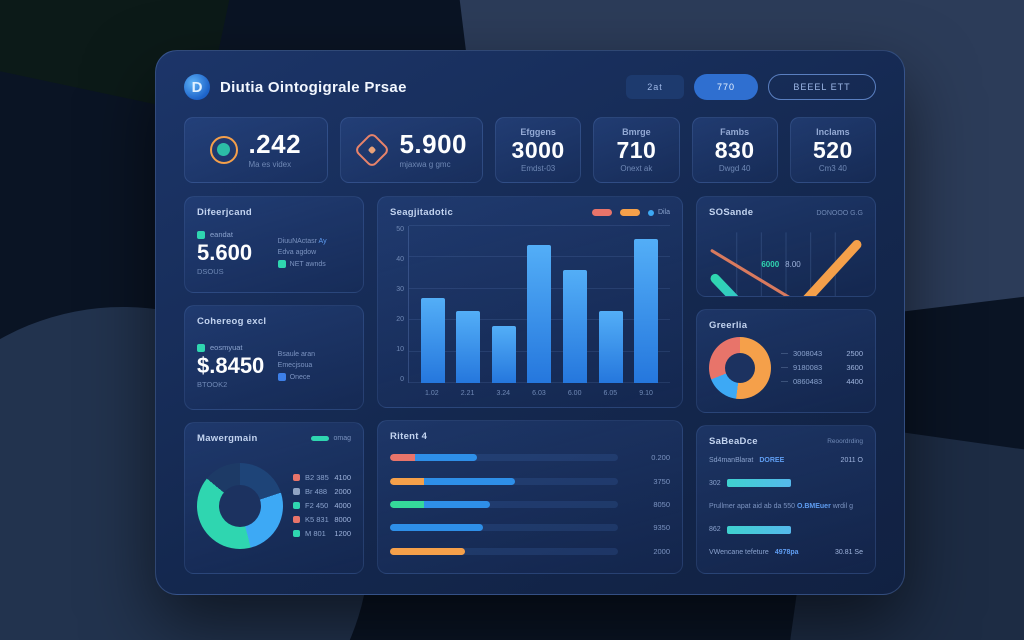 The width and height of the screenshot is (1024, 640). Describe the element at coordinates (433, 143) in the screenshot. I see `stat-value: 5.900` at that location.